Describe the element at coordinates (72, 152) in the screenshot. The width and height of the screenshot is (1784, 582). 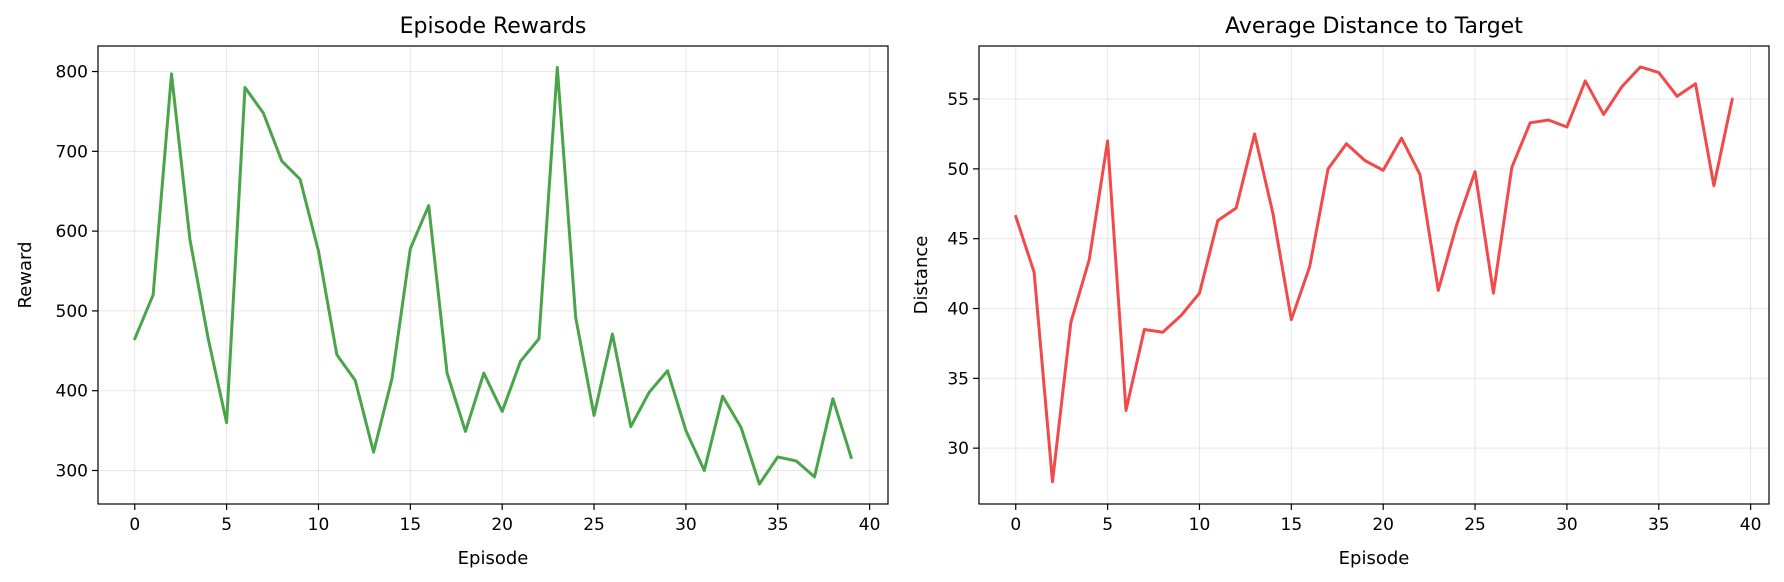
I see `y-tick-label: 700` at that location.